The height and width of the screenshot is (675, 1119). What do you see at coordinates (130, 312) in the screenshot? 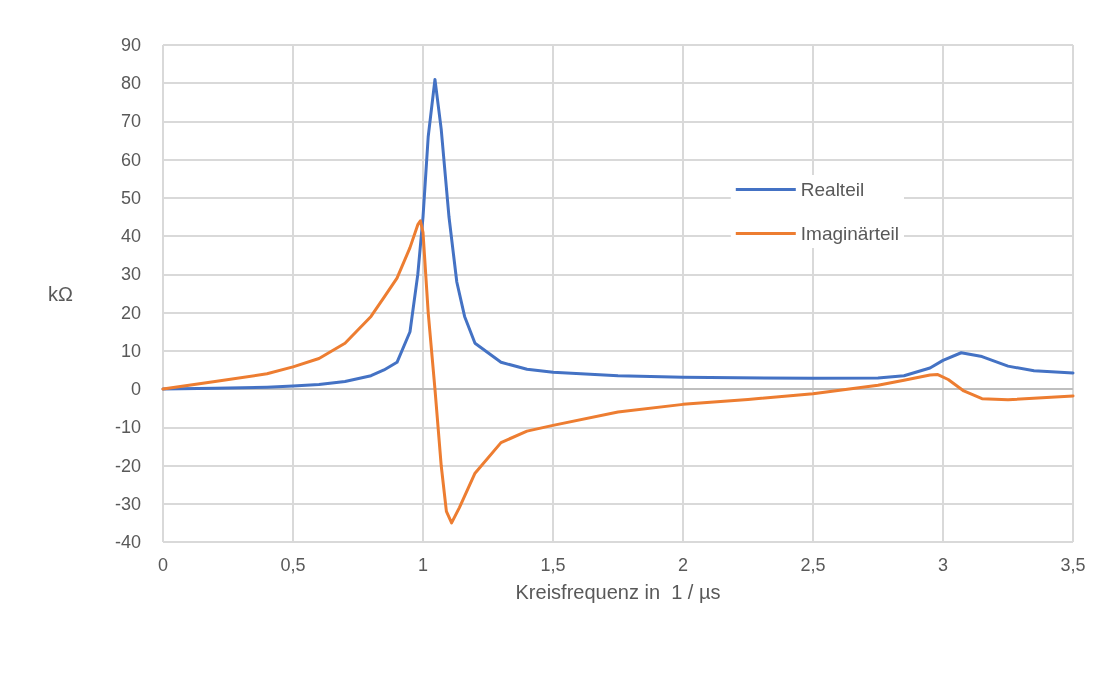
I see `y-tick-label: 20` at bounding box center [130, 312].